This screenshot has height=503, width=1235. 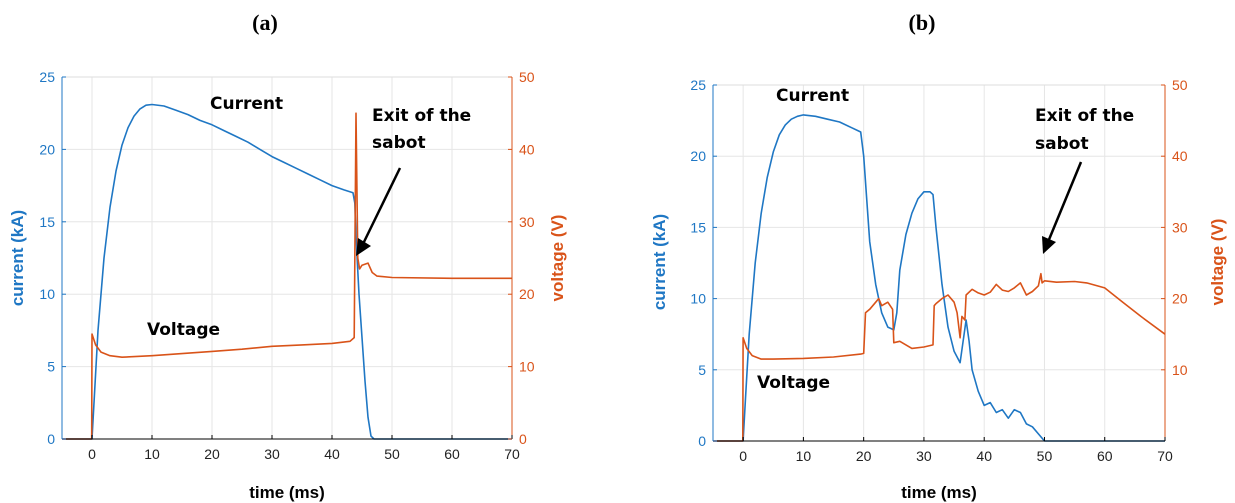 I want to click on series-line-voltage, so click(x=939, y=357).